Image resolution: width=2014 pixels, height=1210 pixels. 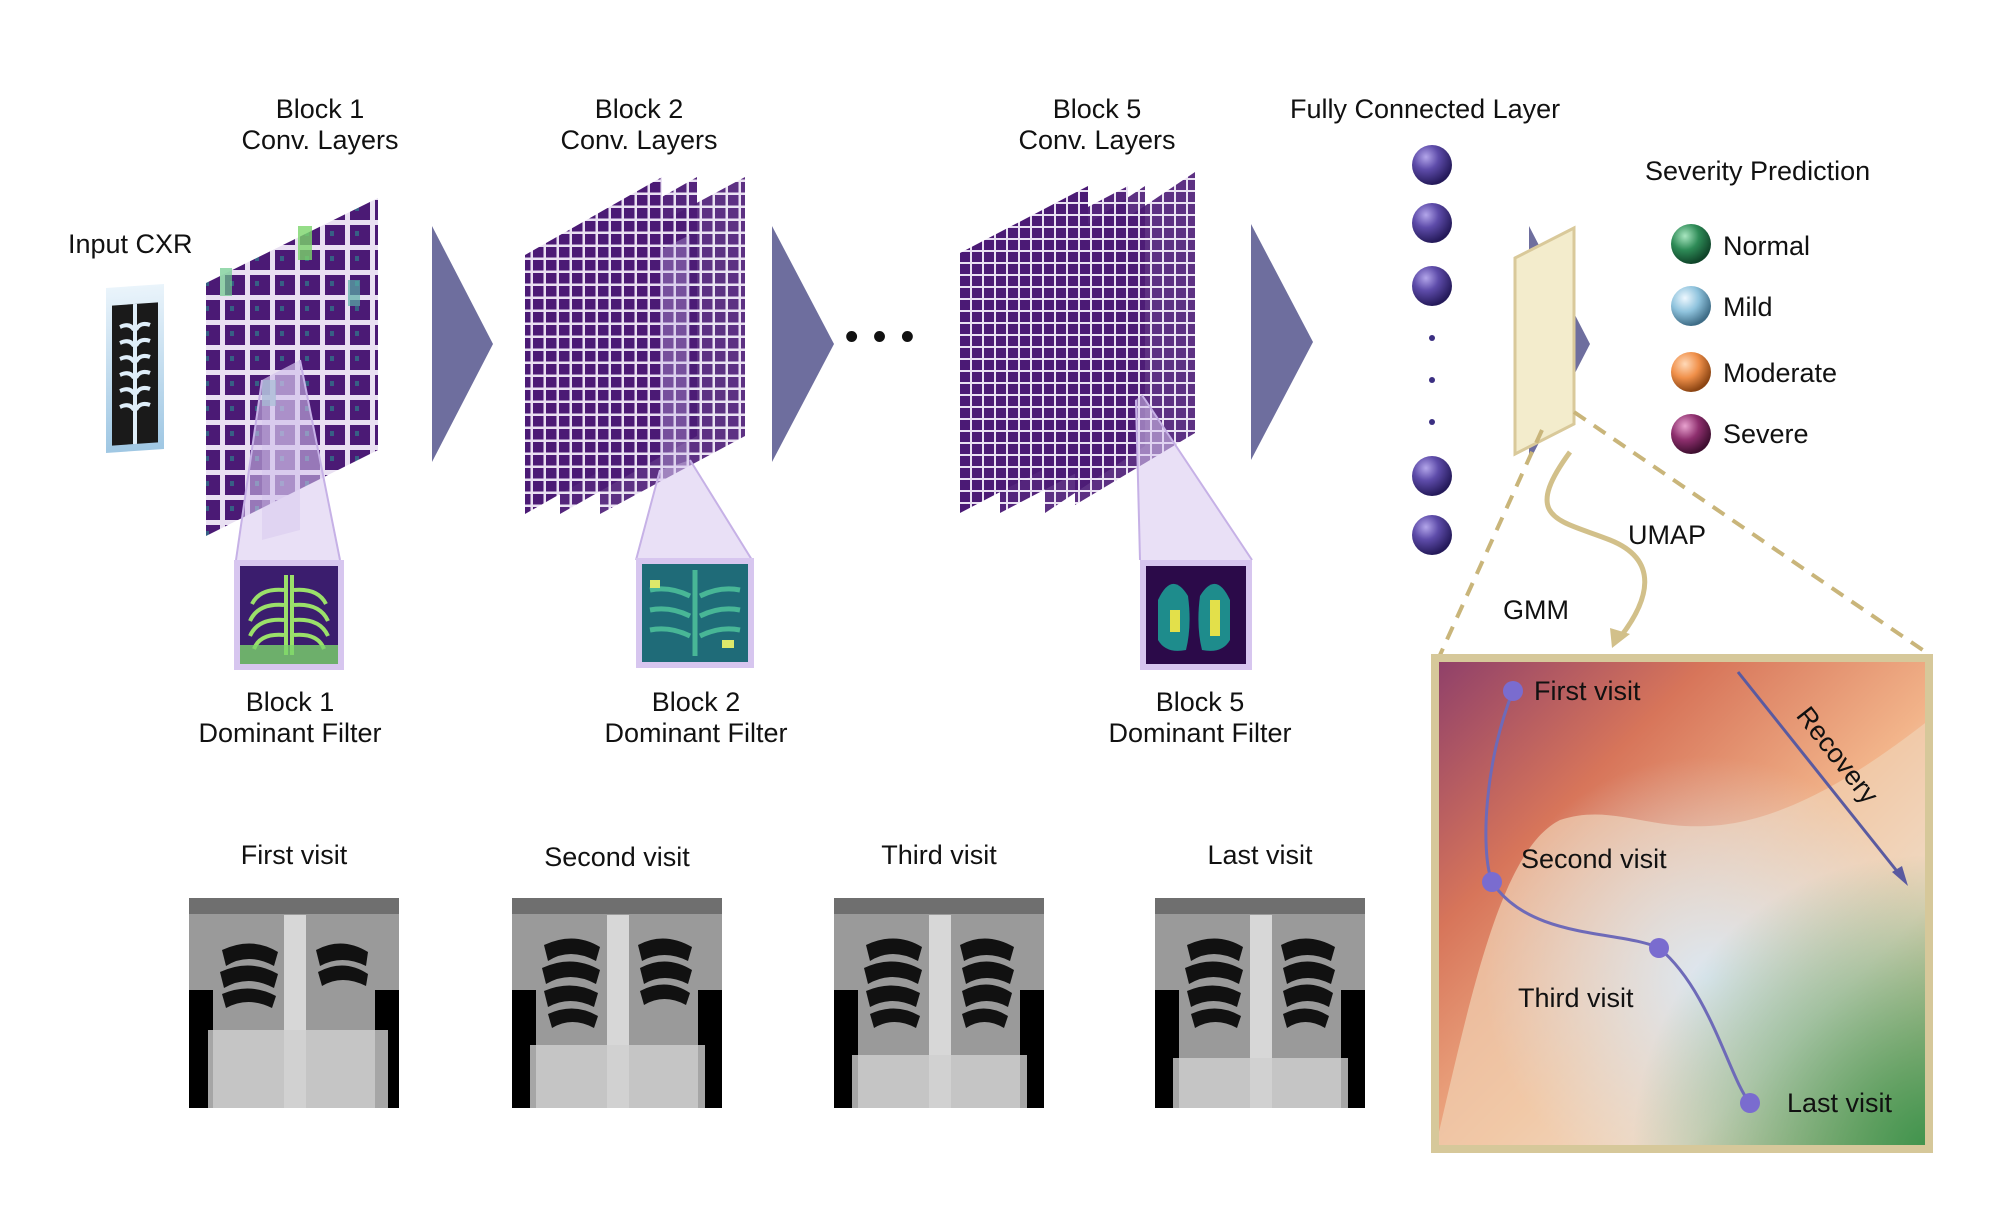 I want to click on trajectory-last-visit-label: Last visit, so click(x=1840, y=1103).